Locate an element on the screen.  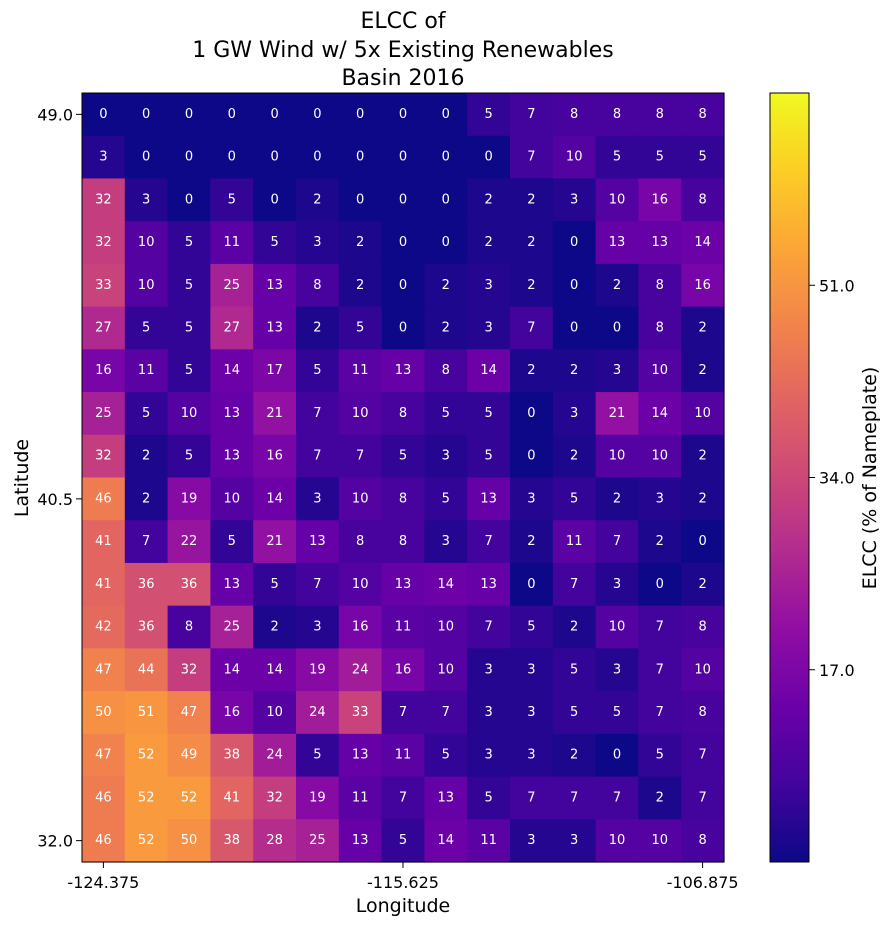
y-tick-label: 40.5 is located at coordinates (55, 499).